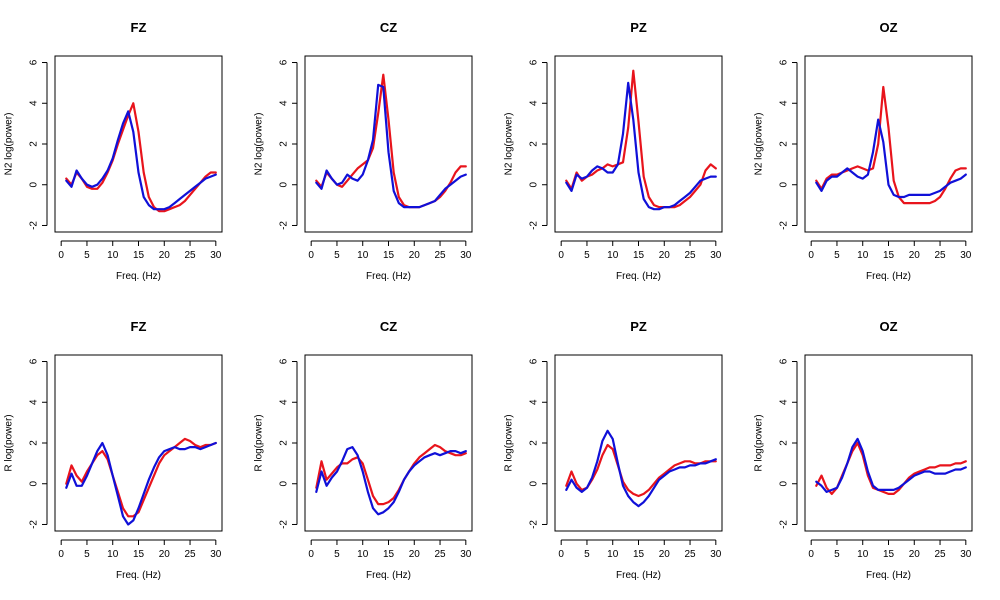 This screenshot has height=600, width=1000. What do you see at coordinates (388, 27) in the screenshot?
I see `panel-title: CZ` at bounding box center [388, 27].